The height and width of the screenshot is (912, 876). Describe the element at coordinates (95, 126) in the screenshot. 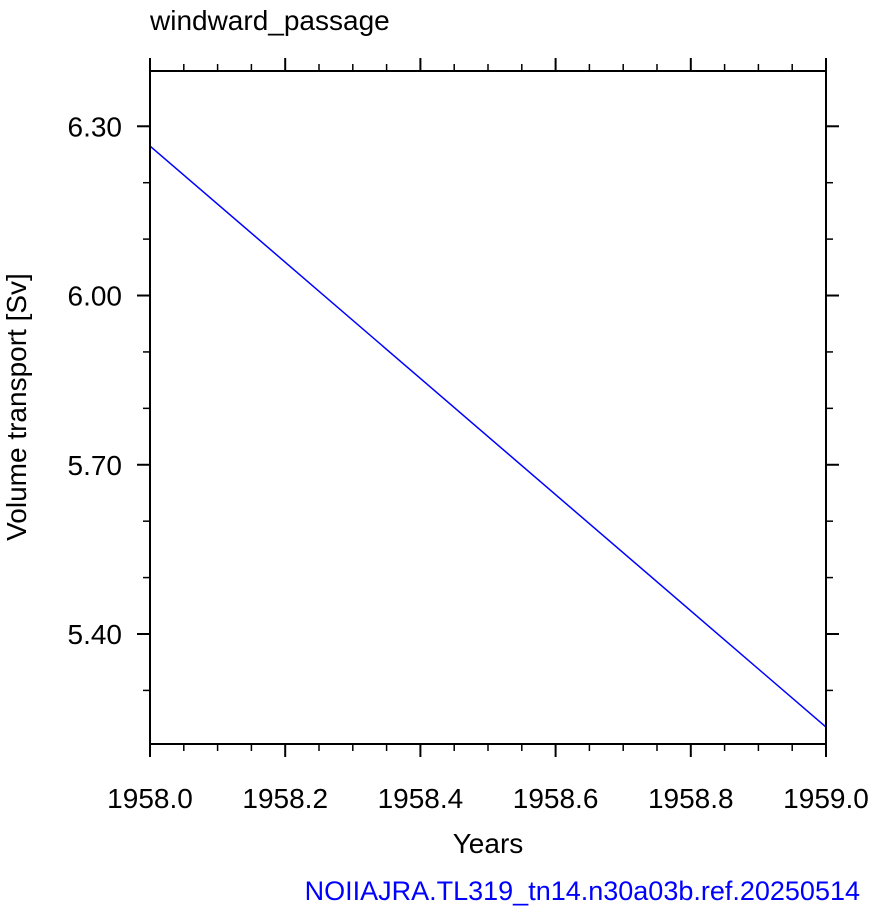

I see `y-tick-label: 6.30` at that location.